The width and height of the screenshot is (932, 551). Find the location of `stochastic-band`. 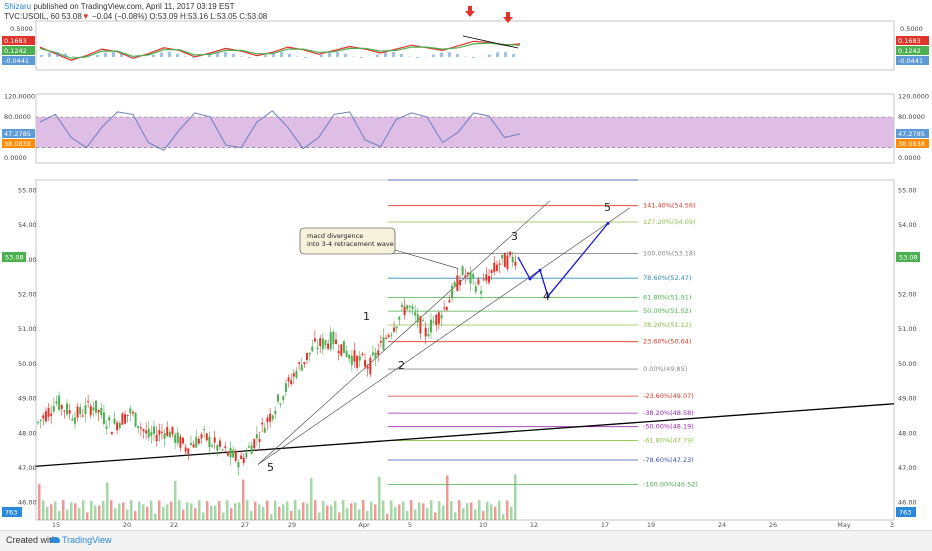

stochastic-band is located at coordinates (465, 132).